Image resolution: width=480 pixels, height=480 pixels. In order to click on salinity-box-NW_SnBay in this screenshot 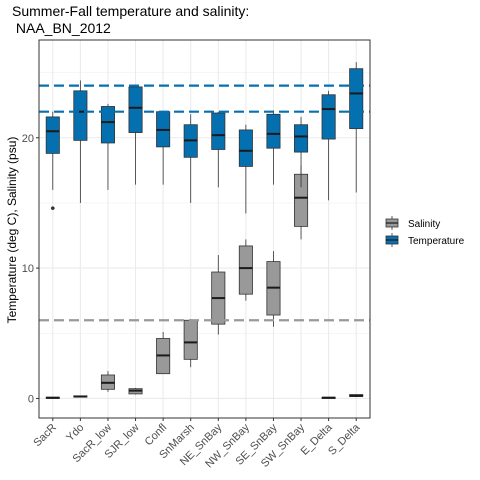, I will do `click(245, 270)`.